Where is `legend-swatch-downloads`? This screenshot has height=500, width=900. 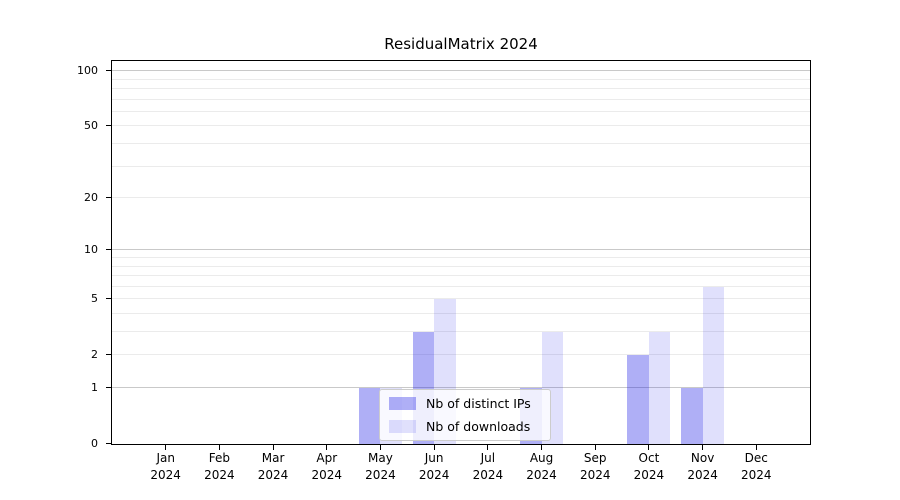
legend-swatch-downloads is located at coordinates (402, 426).